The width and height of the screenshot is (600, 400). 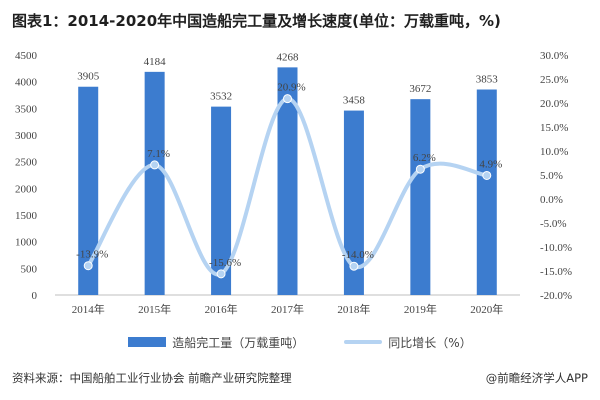 I want to click on y-left-tick-label: 1000, so click(x=26, y=243).